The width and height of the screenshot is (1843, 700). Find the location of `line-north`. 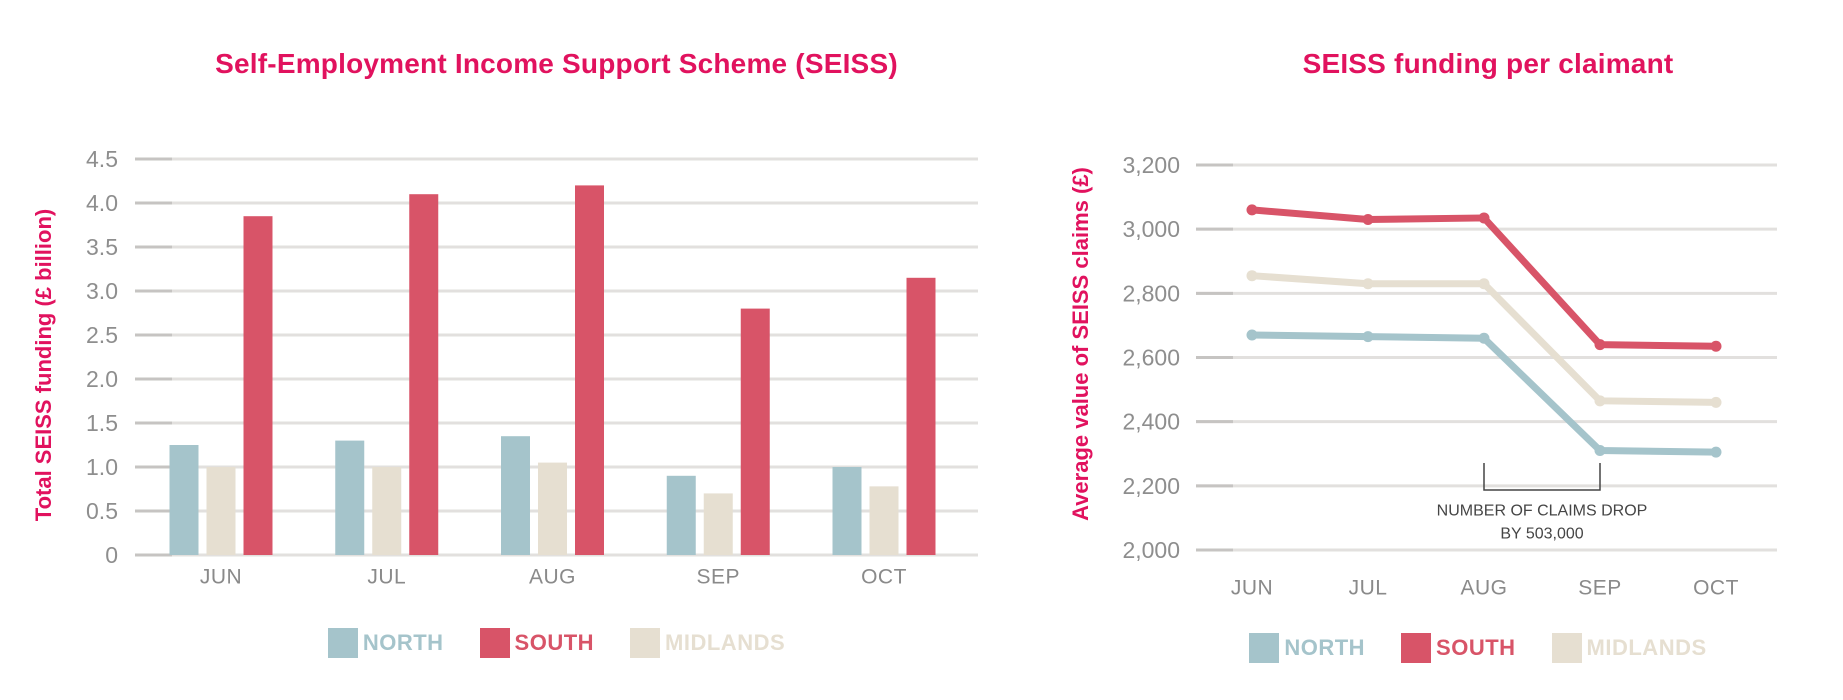

line-north is located at coordinates (1484, 393).